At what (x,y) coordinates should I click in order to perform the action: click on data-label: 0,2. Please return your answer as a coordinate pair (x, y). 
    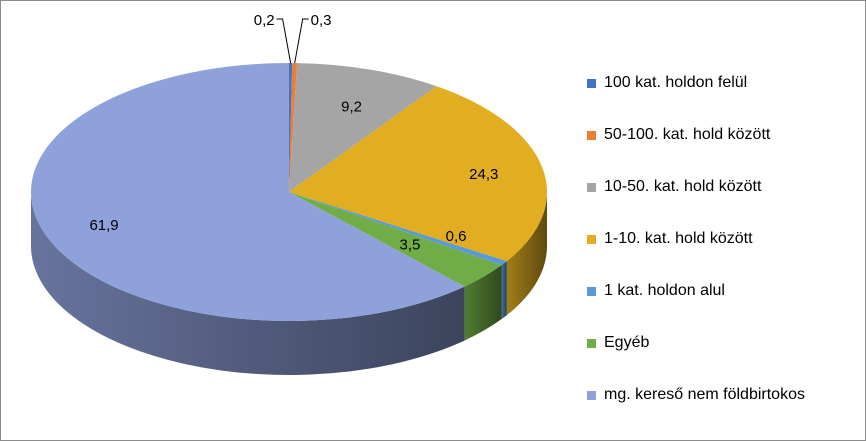
    Looking at the image, I should click on (264, 20).